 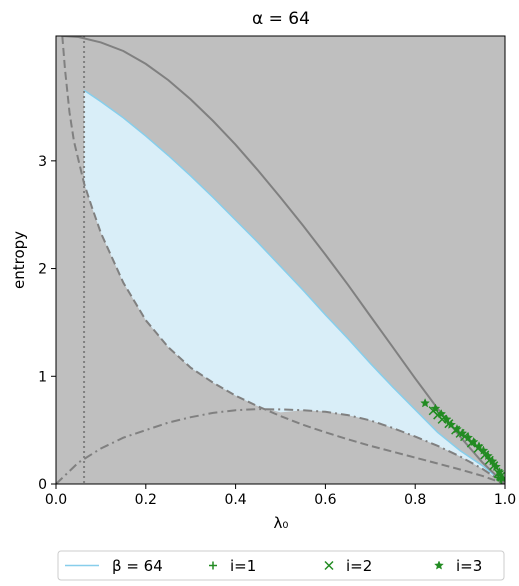 What do you see at coordinates (359, 566) in the screenshot?
I see `legend-label: i=2` at bounding box center [359, 566].